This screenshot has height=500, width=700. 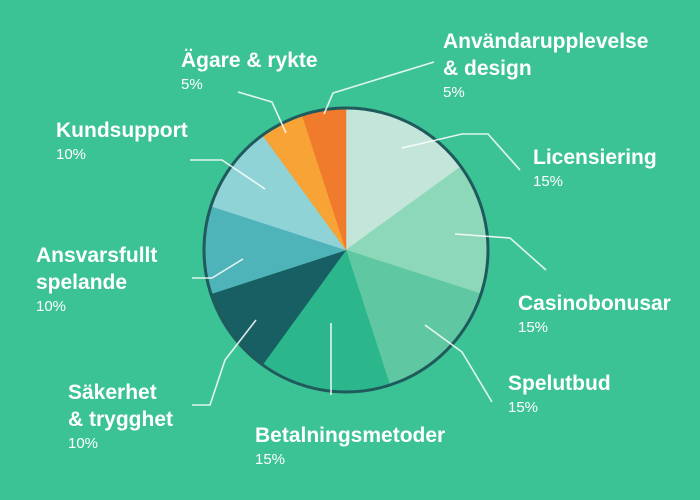 What do you see at coordinates (559, 383) in the screenshot?
I see `slice-label-name: Spelutbud` at bounding box center [559, 383].